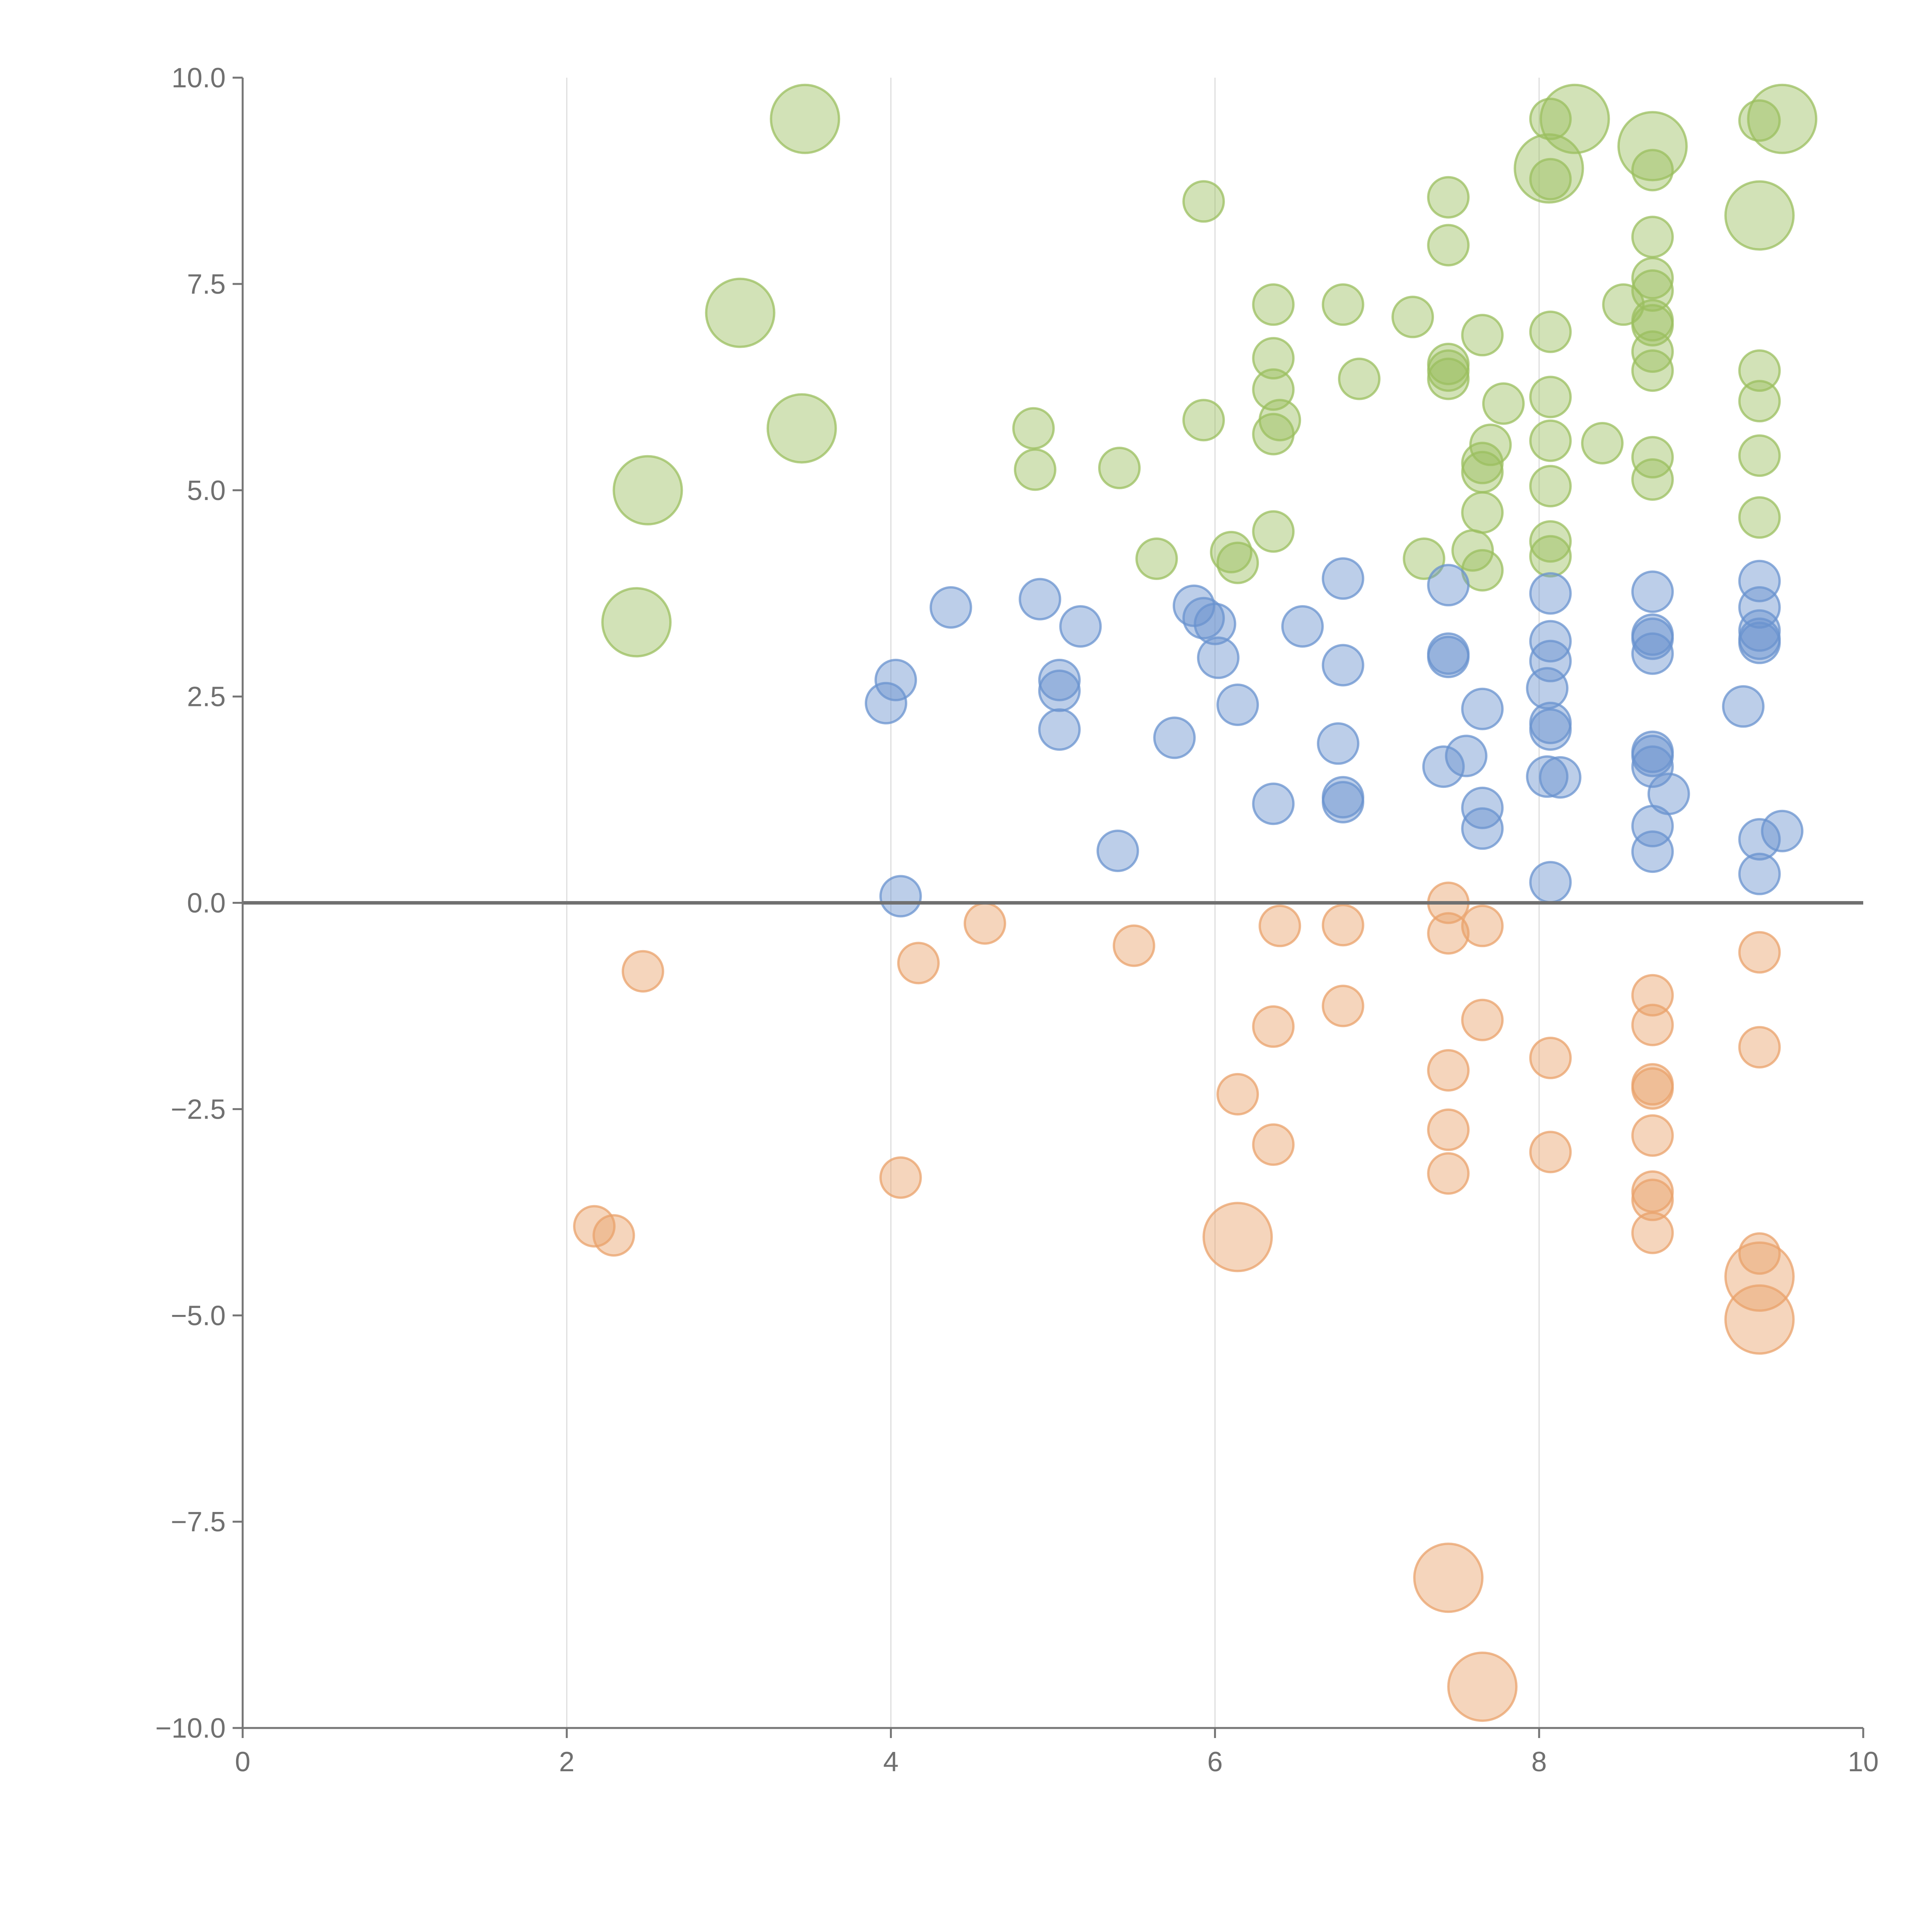 The width and height of the screenshot is (1932, 1932). Describe the element at coordinates (891, 1762) in the screenshot. I see `x-tick-label-2: 4` at that location.